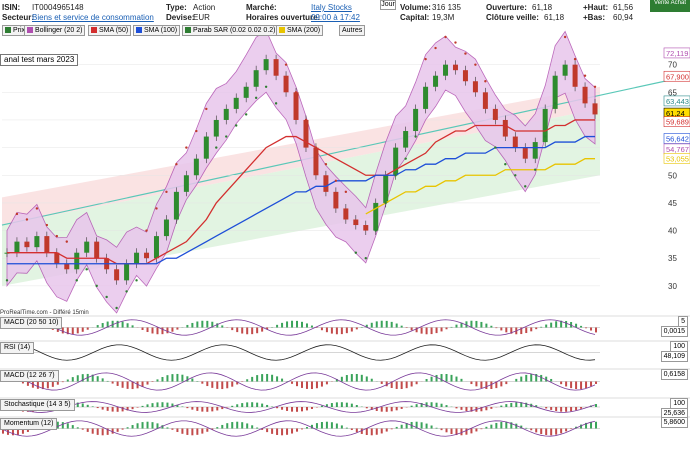  I want to click on type-value: Action, so click(204, 7).